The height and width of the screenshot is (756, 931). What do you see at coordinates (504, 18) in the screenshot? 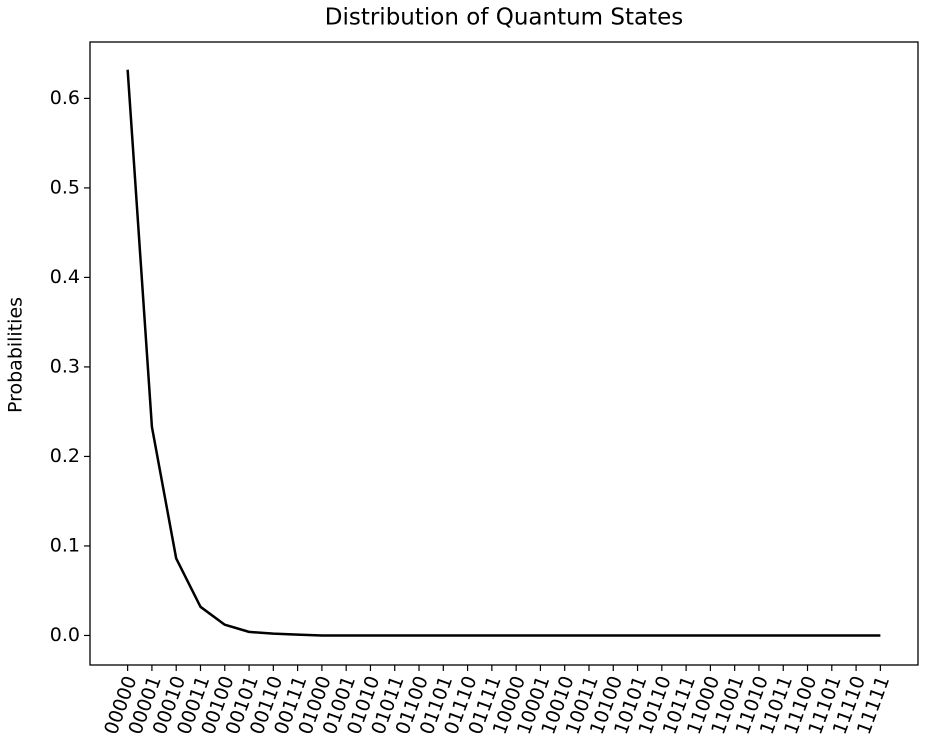
I see `chart-title: Distribution of Quantum States` at bounding box center [504, 18].